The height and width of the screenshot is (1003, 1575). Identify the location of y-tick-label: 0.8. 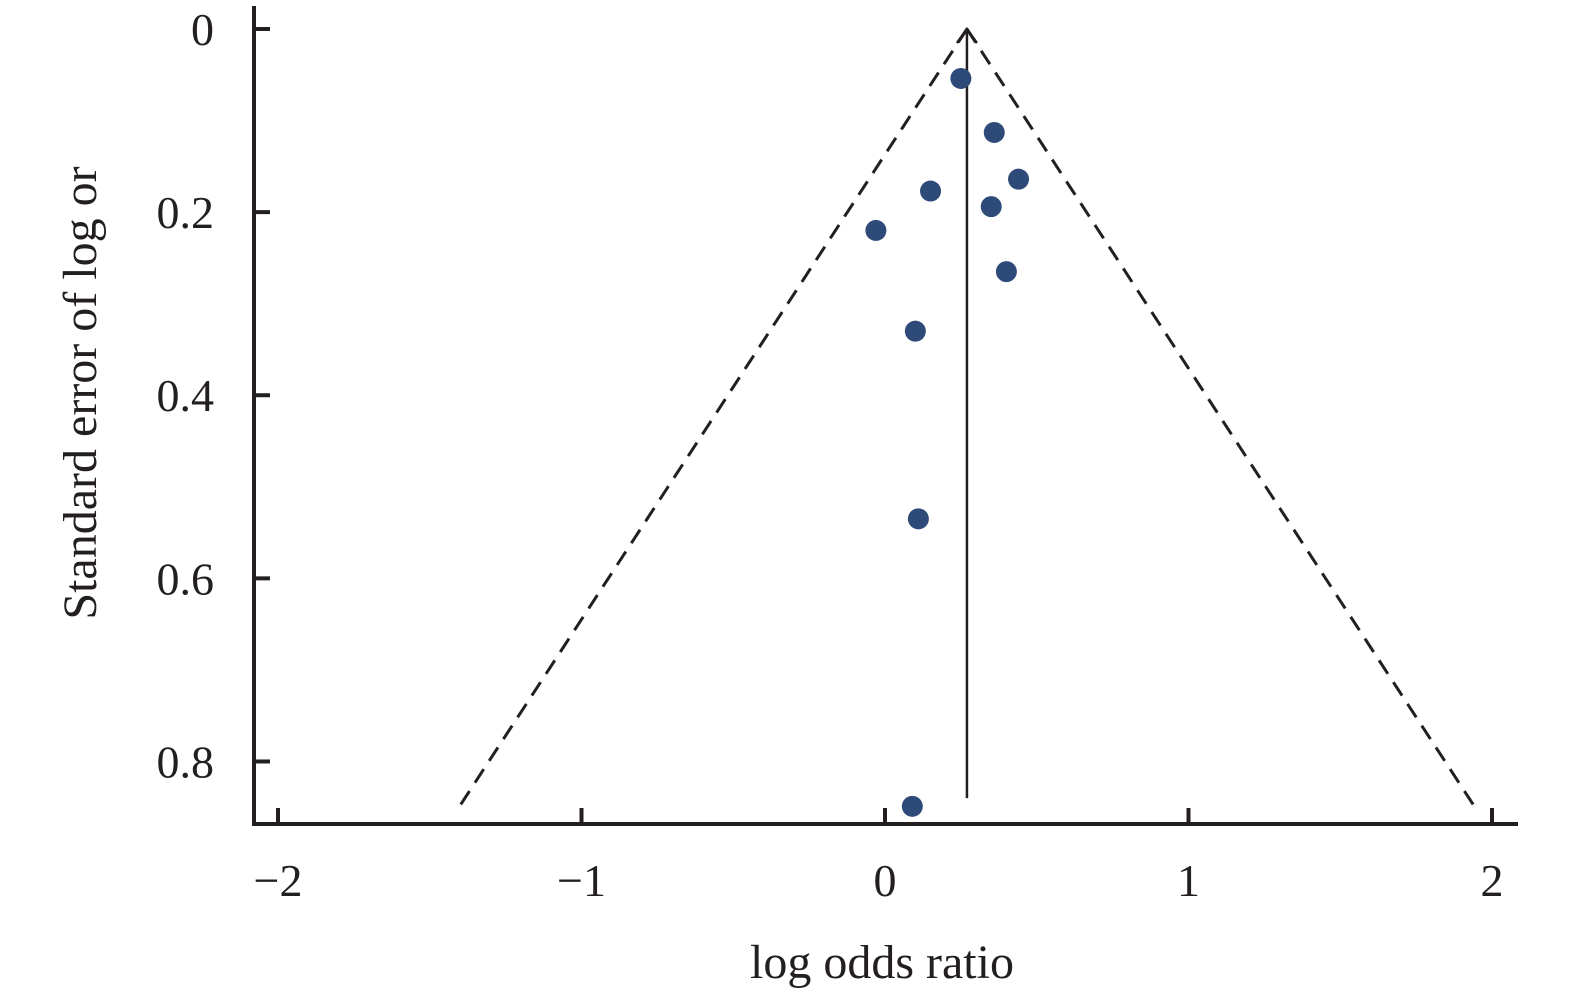
(186, 761).